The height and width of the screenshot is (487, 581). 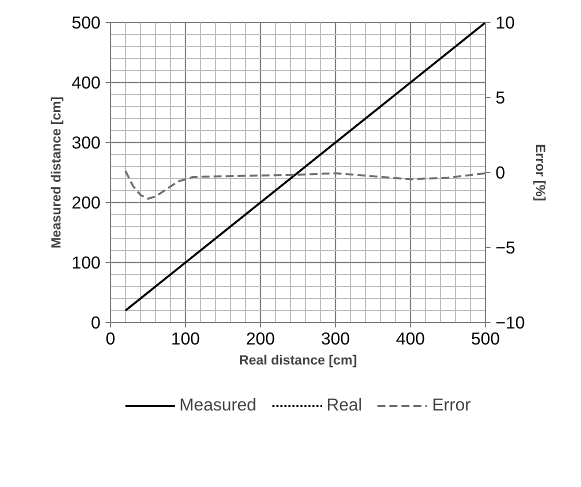 I want to click on x-tick-label: 100, so click(x=185, y=338).